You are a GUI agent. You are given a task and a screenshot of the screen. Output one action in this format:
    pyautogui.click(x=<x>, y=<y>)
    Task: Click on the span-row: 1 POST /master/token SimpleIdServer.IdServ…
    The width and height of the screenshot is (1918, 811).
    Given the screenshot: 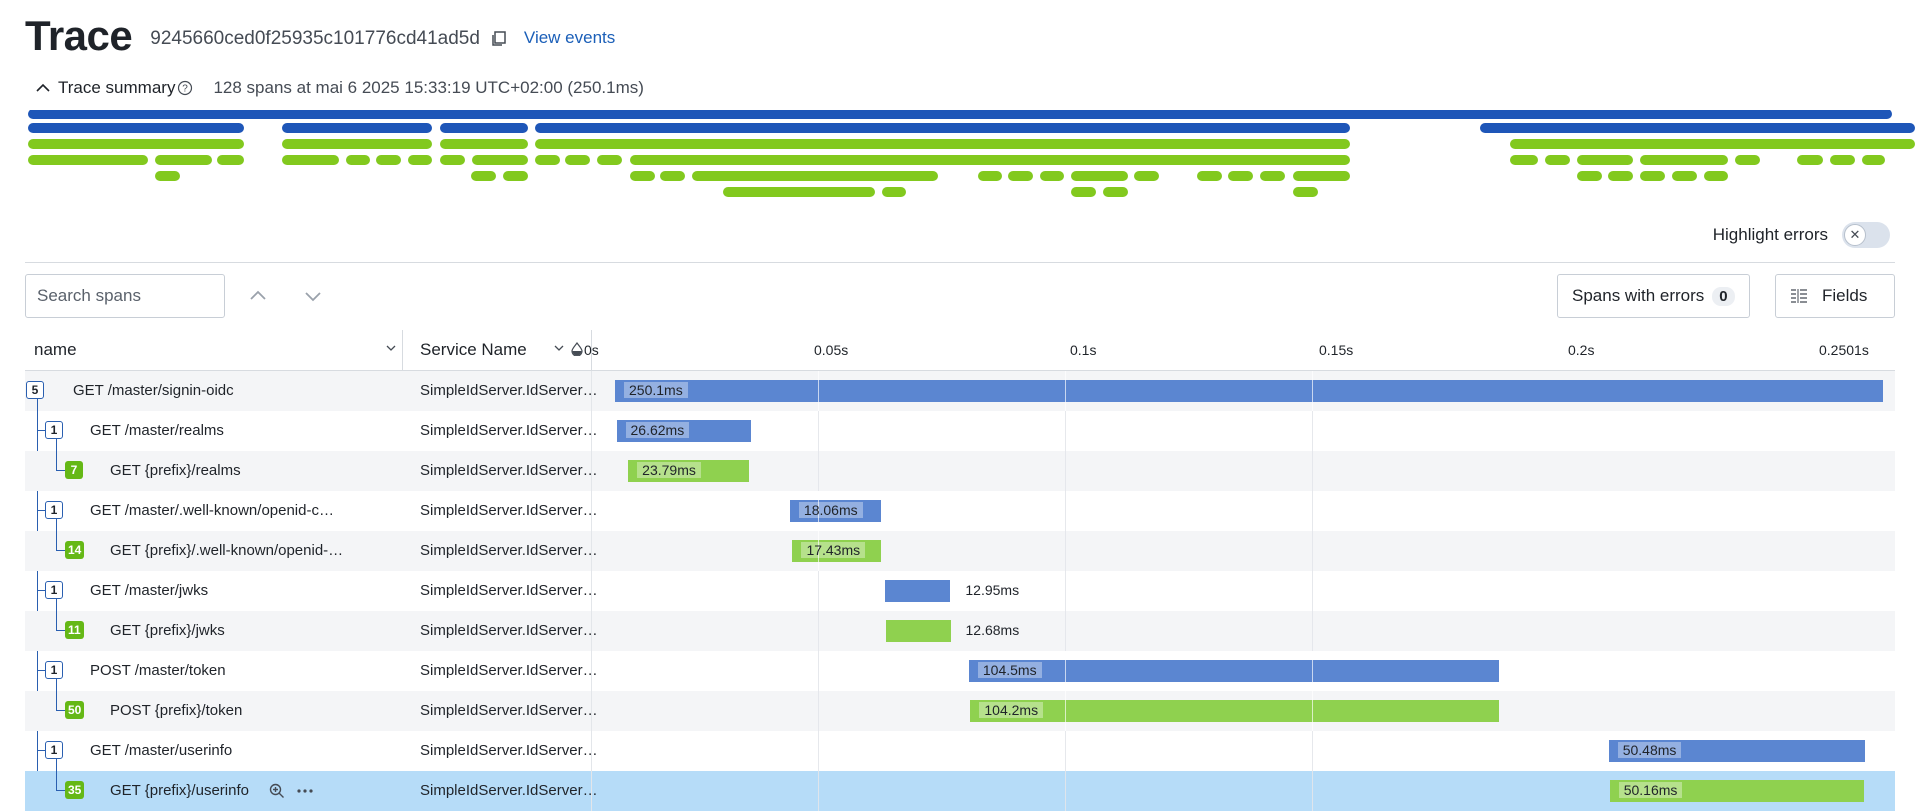 What is the action you would take?
    pyautogui.click(x=960, y=671)
    